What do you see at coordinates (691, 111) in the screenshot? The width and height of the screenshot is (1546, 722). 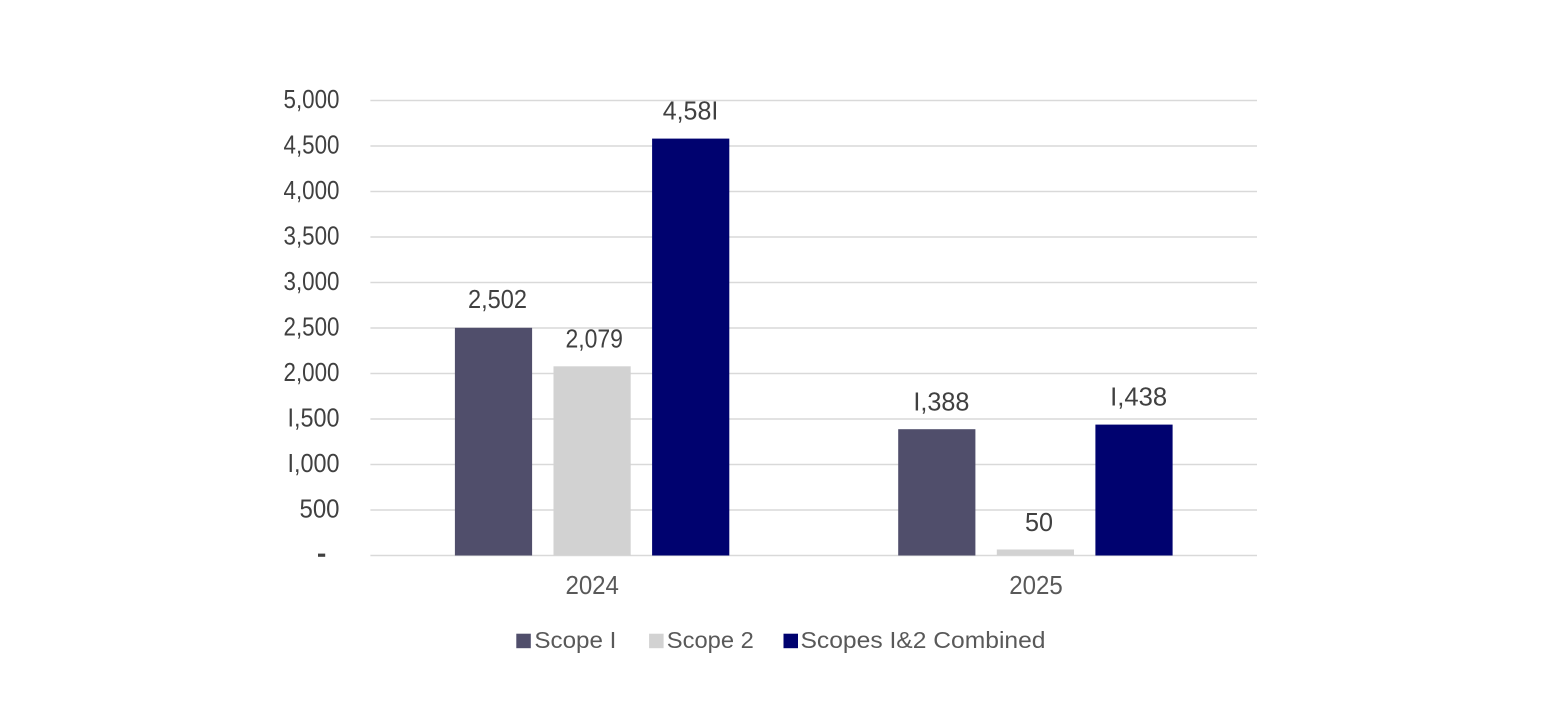 I see `svg-text: 4,58I` at bounding box center [691, 111].